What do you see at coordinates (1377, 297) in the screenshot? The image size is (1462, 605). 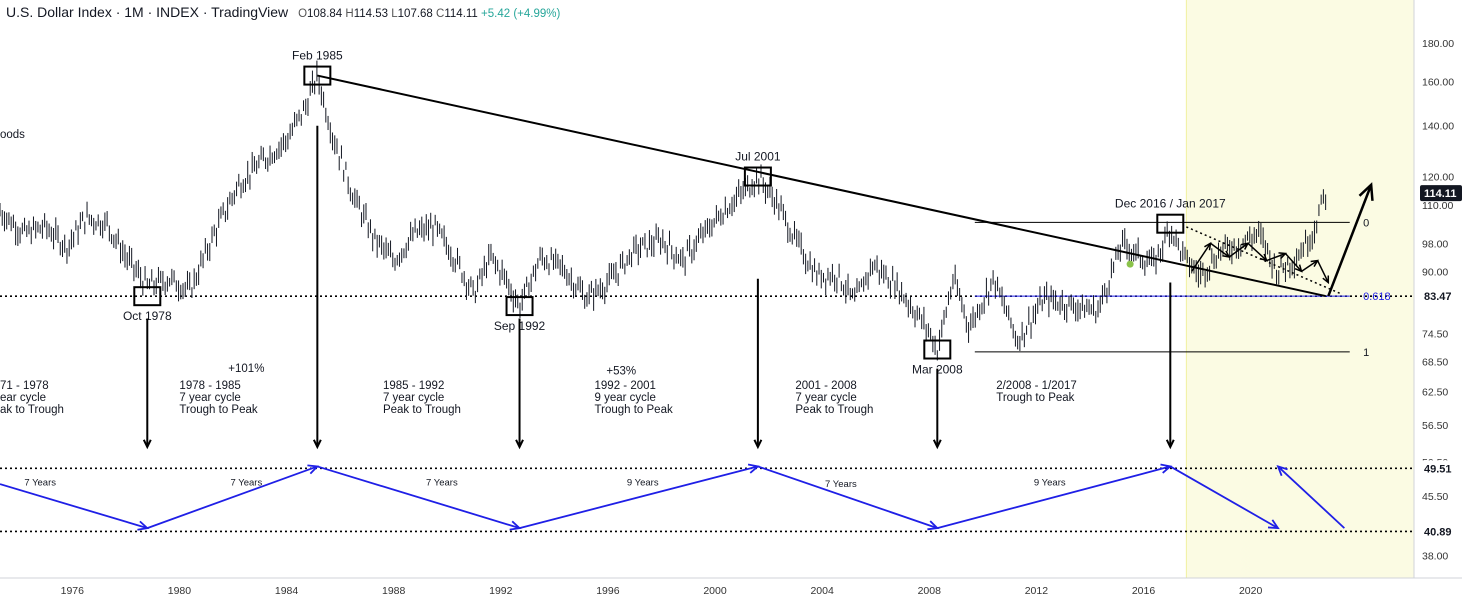 I see `fib-level-label: 0.618` at bounding box center [1377, 297].